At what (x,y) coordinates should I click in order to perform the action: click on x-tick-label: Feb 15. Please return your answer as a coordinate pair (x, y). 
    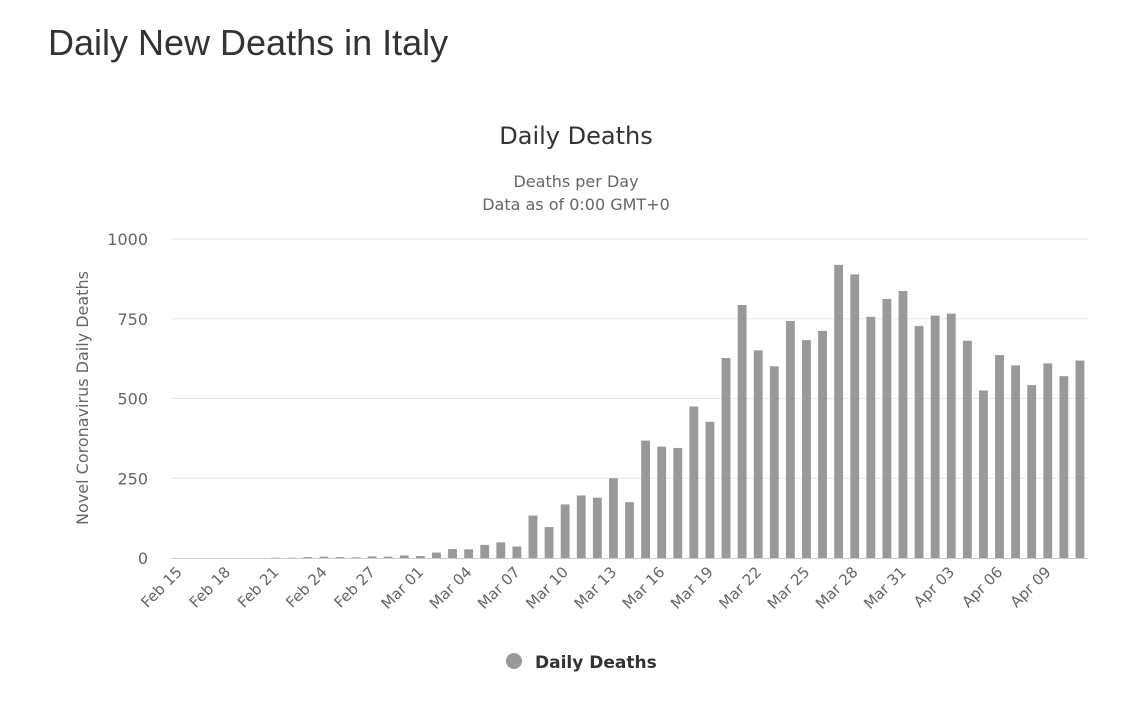
    Looking at the image, I should click on (161, 587).